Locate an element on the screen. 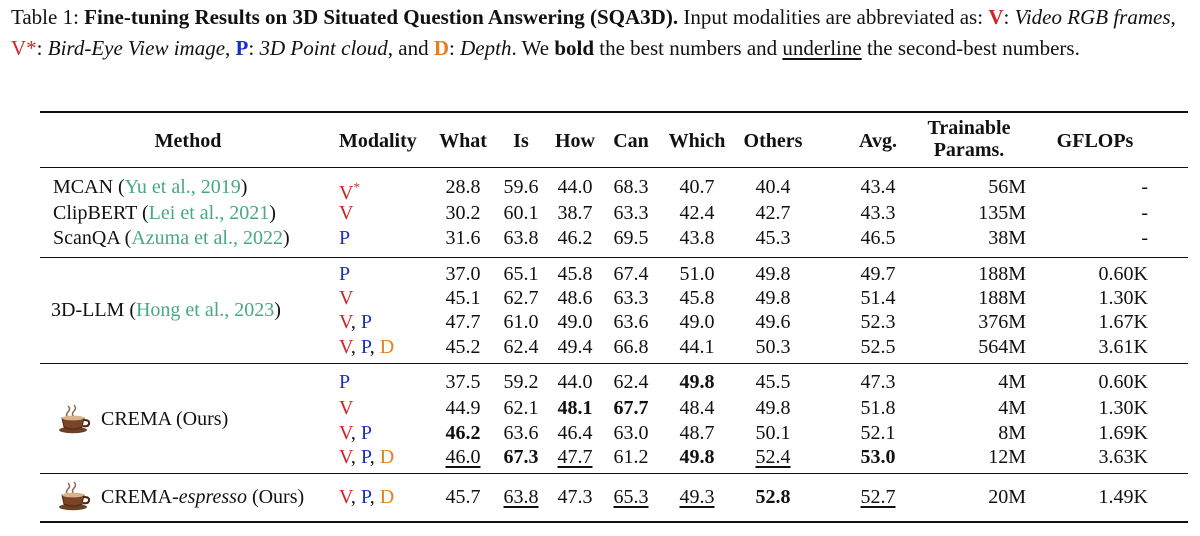 The width and height of the screenshot is (1200, 536). cell-can: 68.3 is located at coordinates (631, 187).